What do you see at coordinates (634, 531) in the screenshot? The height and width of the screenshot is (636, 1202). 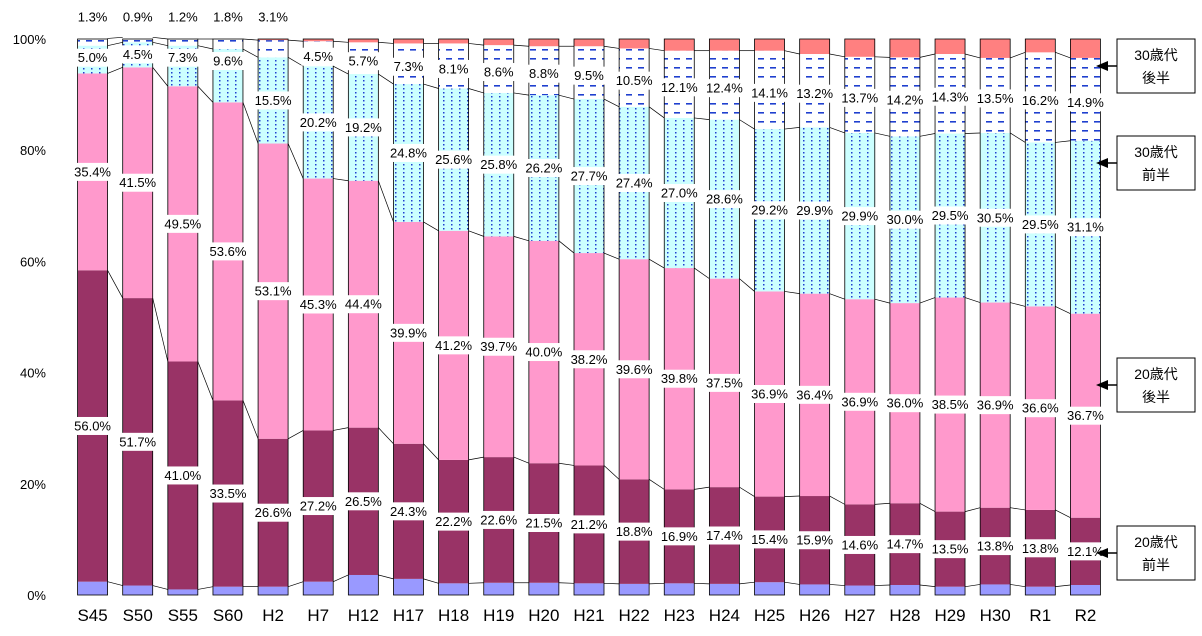 I see `data-label: 18.8%` at bounding box center [634, 531].